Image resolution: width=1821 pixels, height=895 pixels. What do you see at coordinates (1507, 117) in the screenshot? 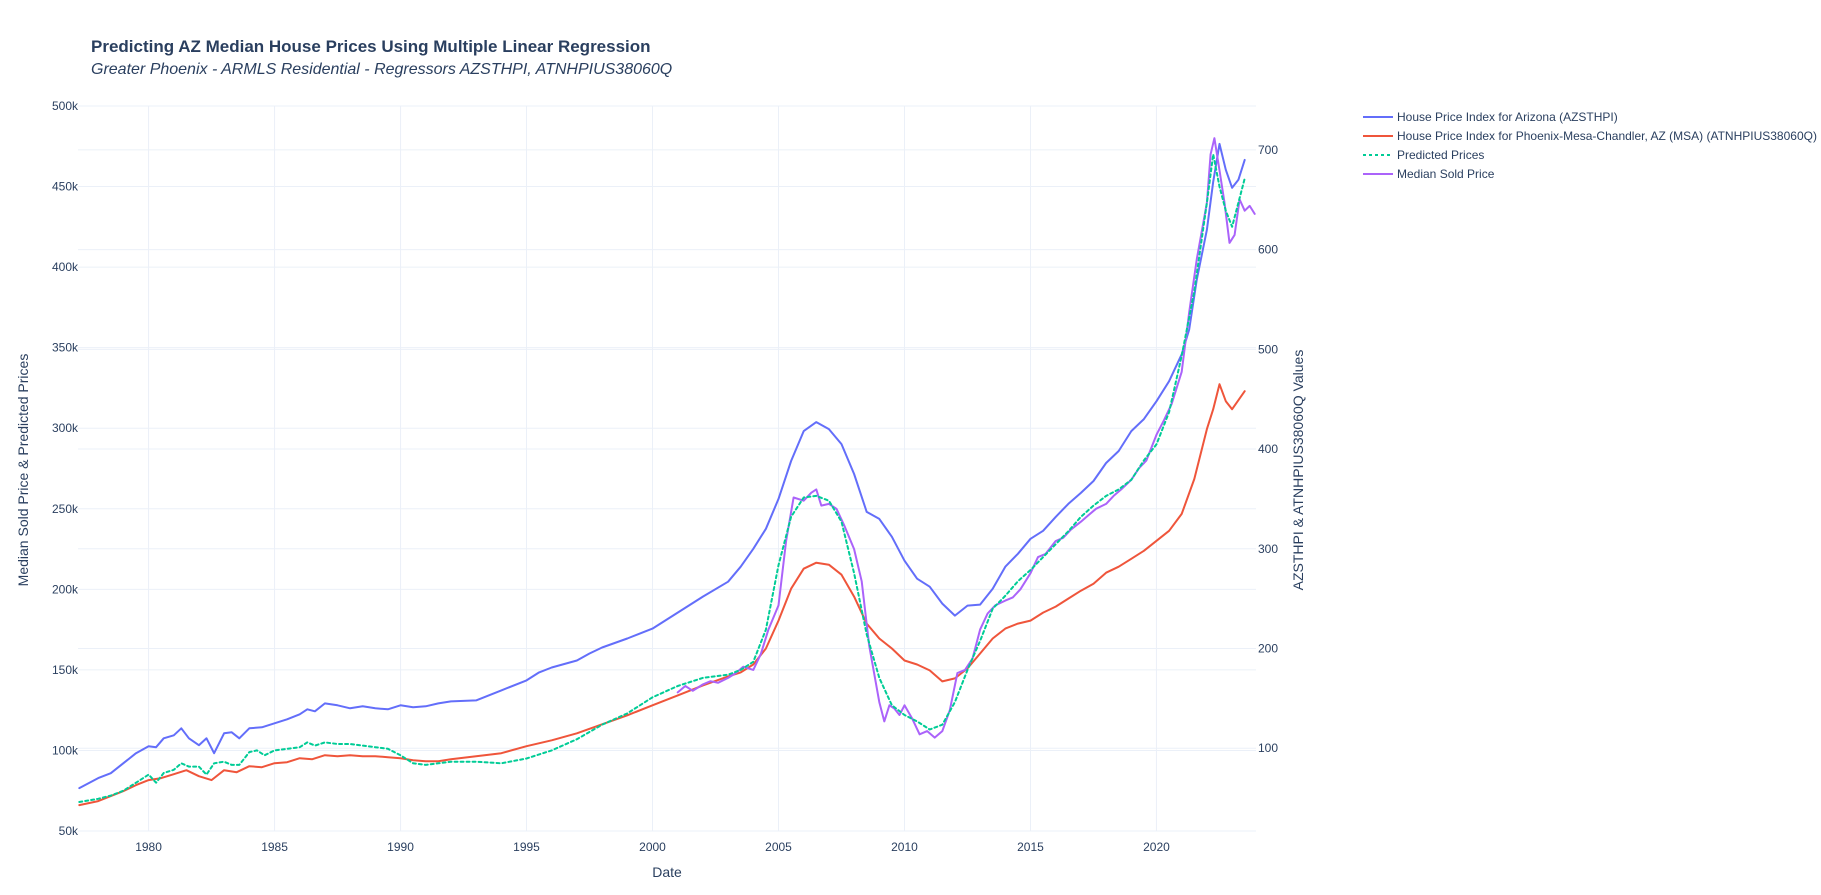
I see `legend-item-label: House Price Index for Arizona (AZSTHPI)` at bounding box center [1507, 117].